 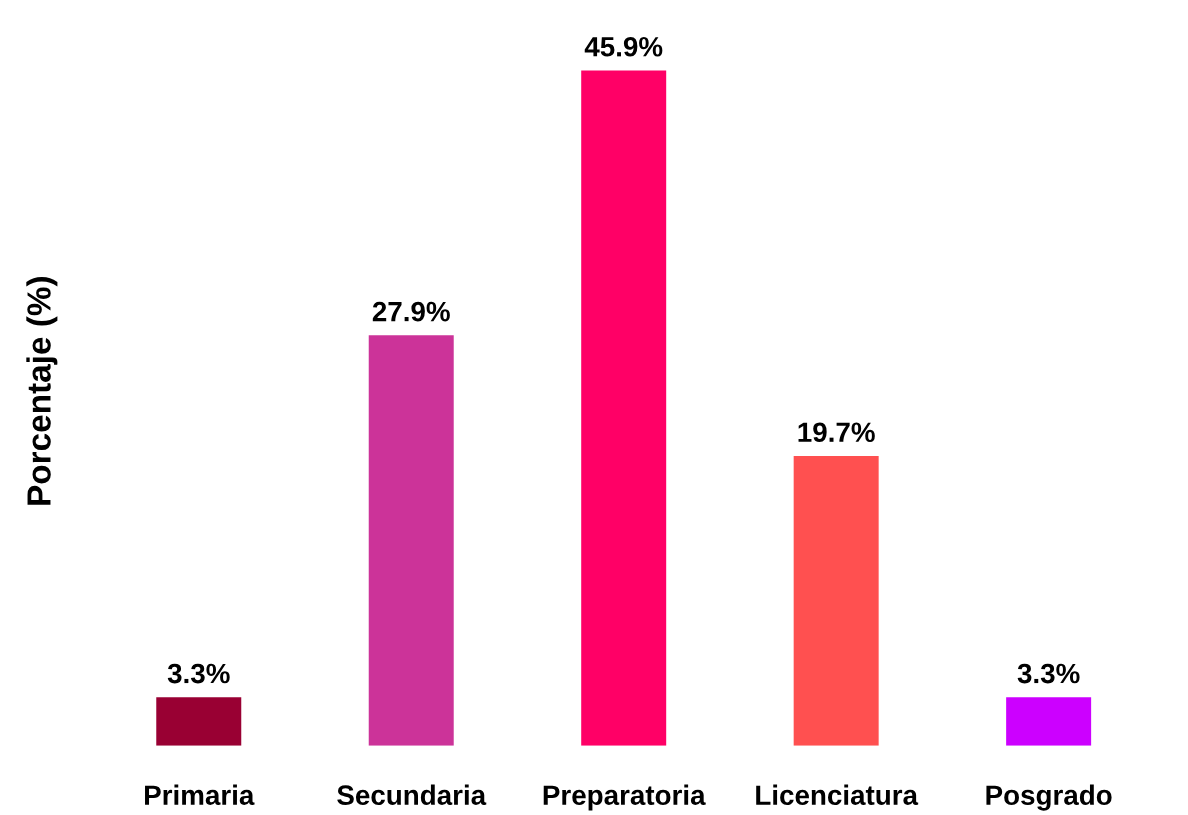 What do you see at coordinates (837, 795) in the screenshot?
I see `x-tick-label: Licenciatura` at bounding box center [837, 795].